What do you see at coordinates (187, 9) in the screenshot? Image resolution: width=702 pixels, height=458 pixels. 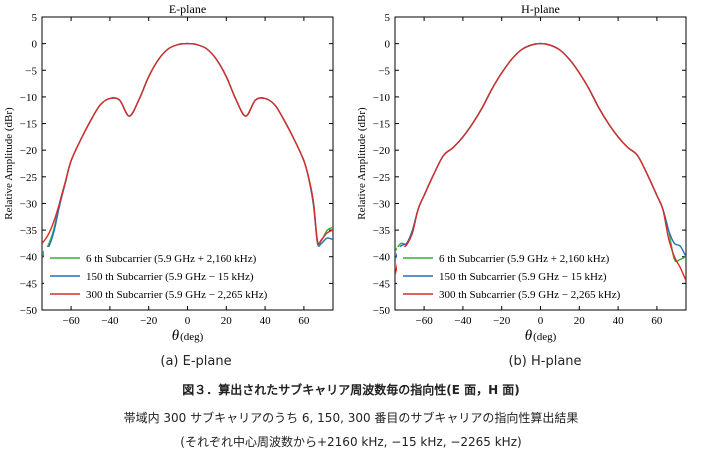 I see `chart-title: E-plane` at bounding box center [187, 9].